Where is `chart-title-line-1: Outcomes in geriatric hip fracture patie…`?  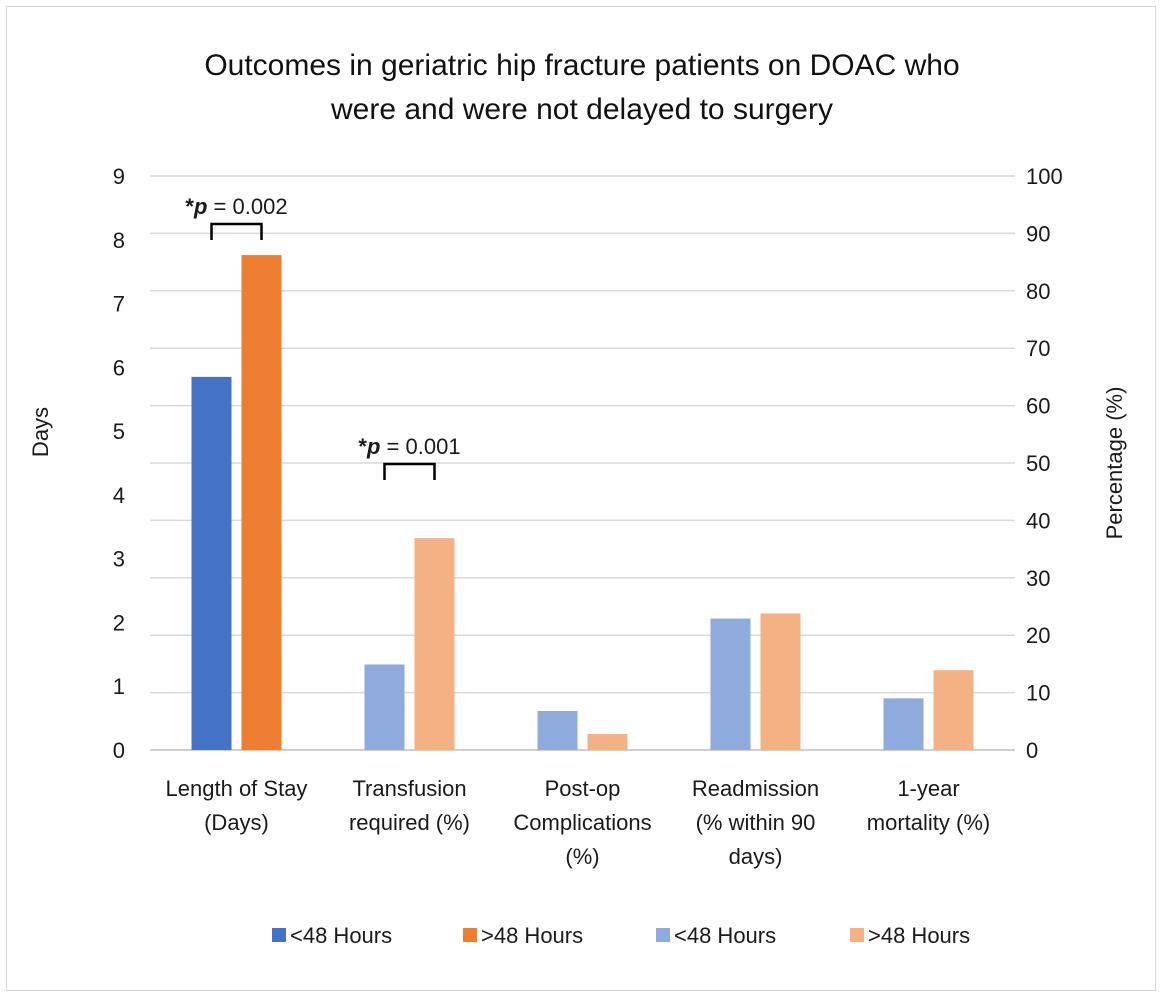 chart-title-line-1: Outcomes in geriatric hip fracture patie… is located at coordinates (582, 65).